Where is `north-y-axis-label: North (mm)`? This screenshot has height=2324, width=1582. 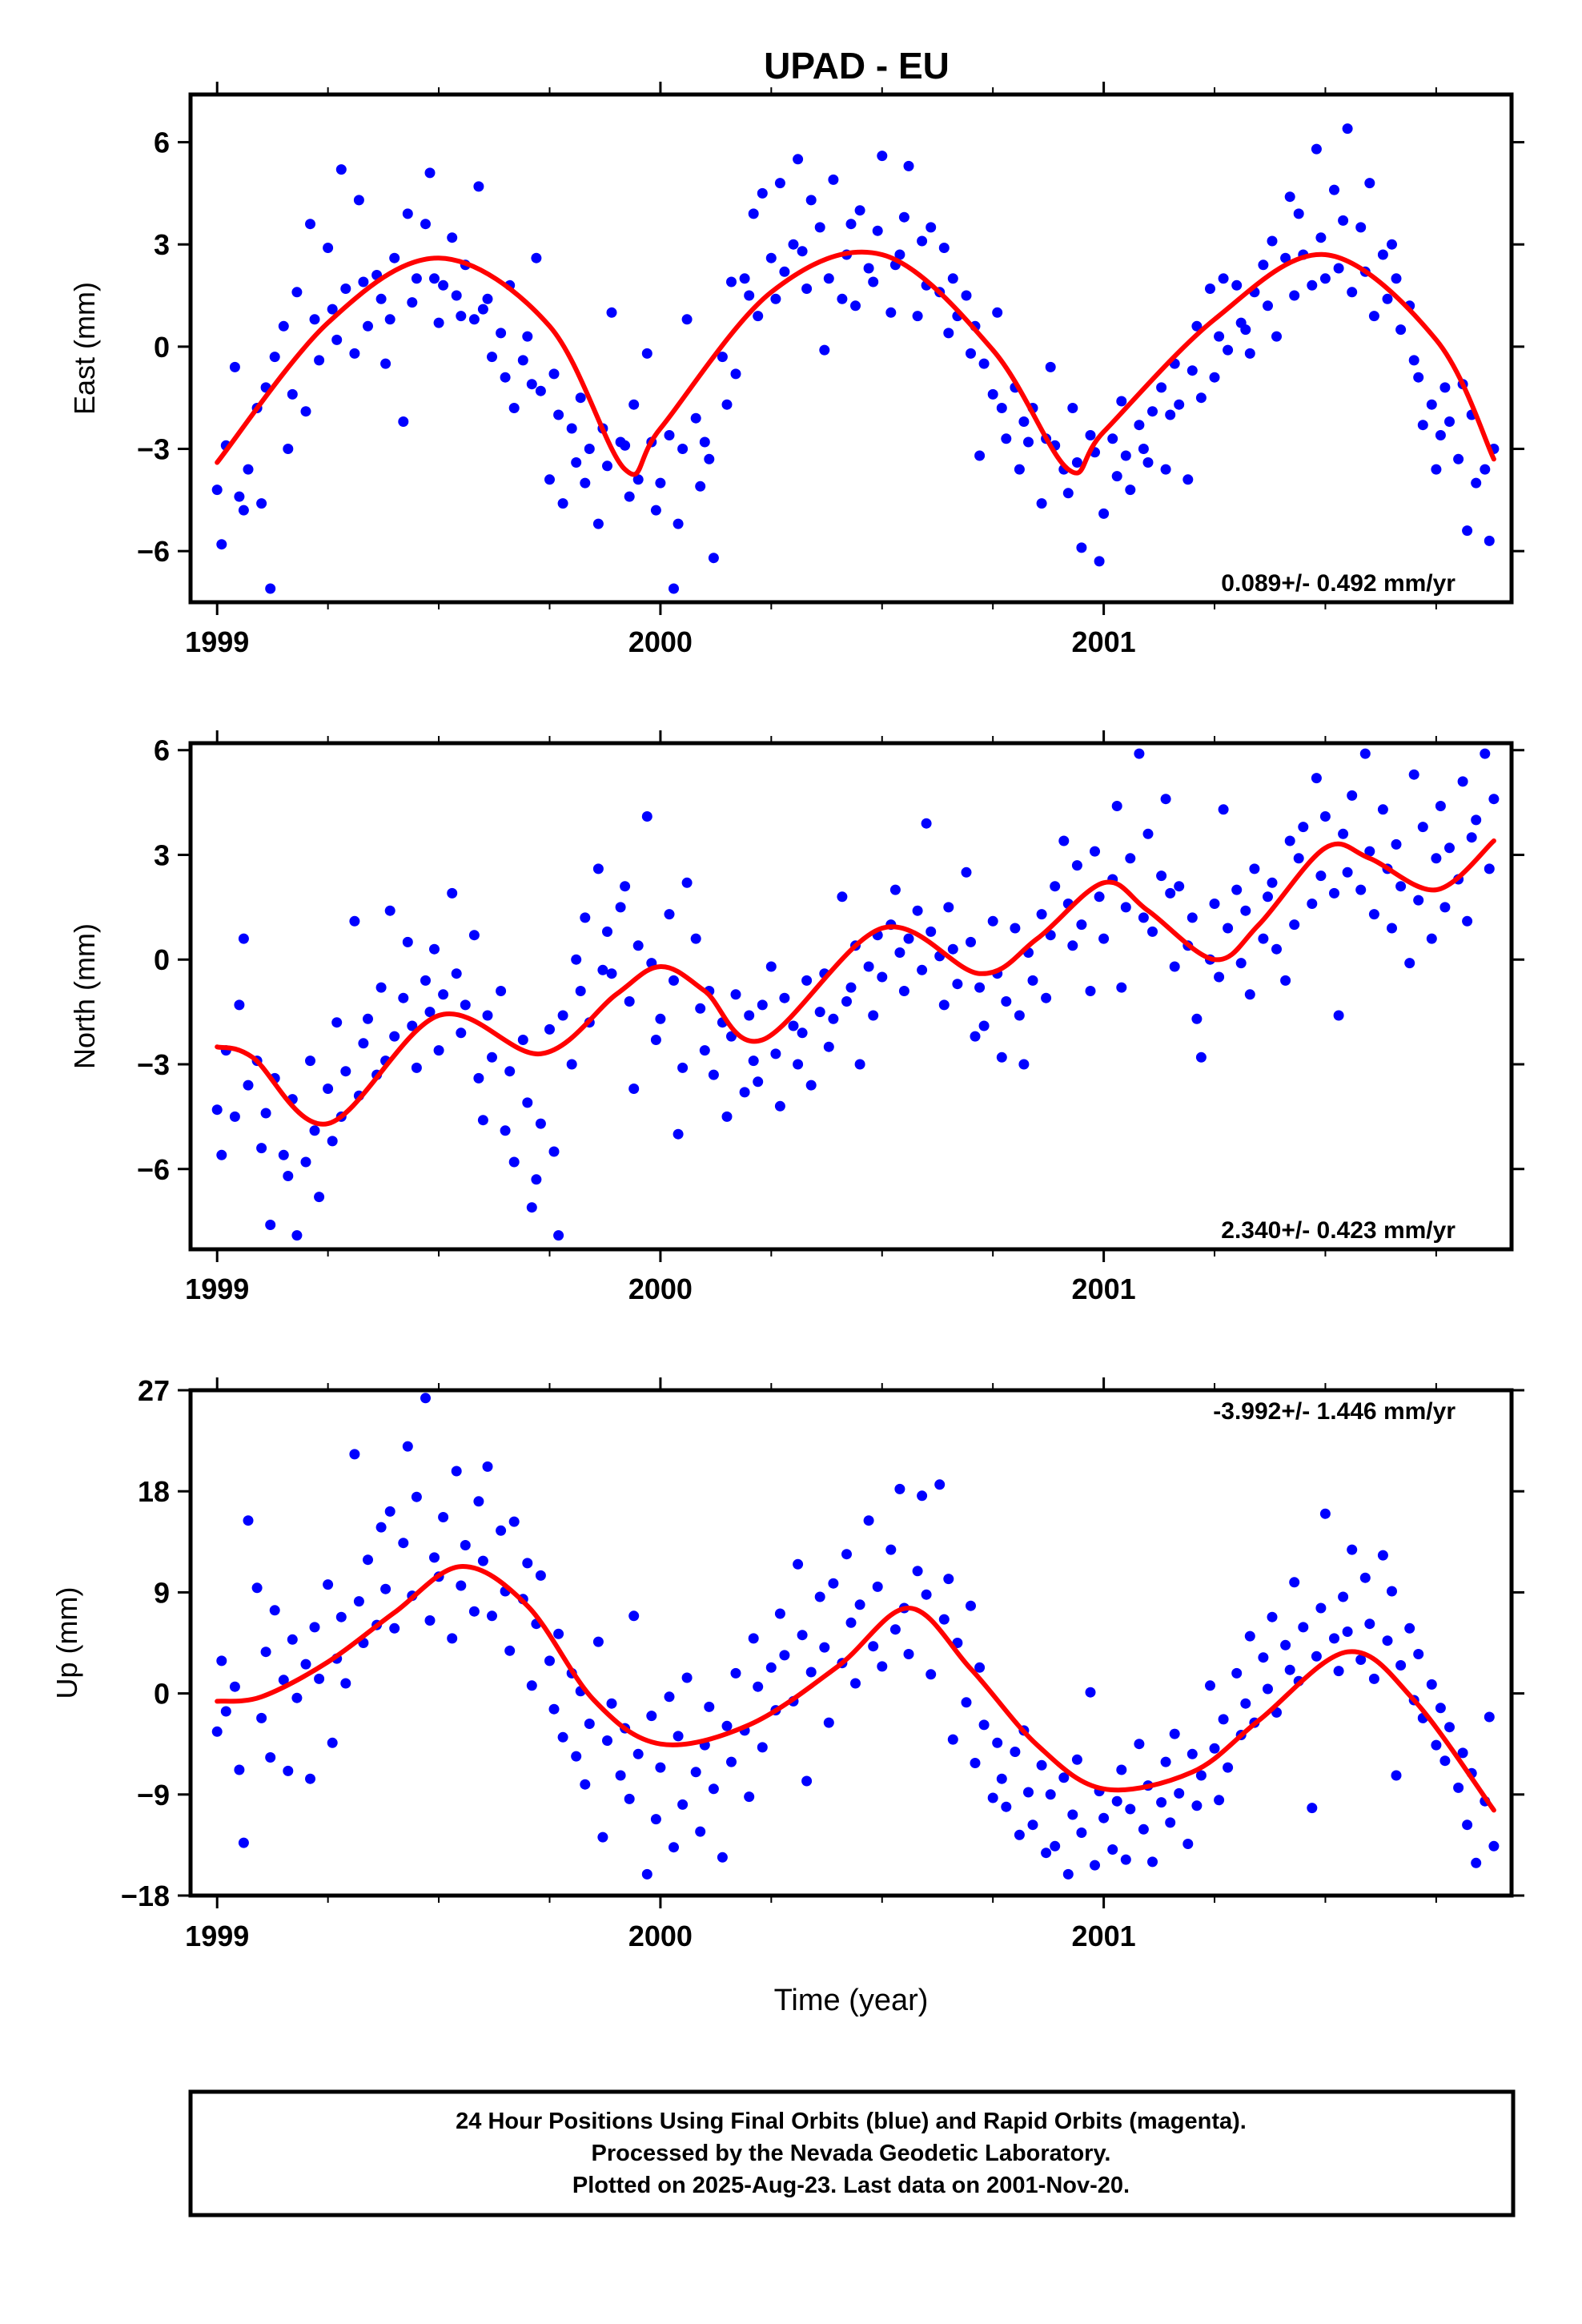
north-y-axis-label: North (mm) is located at coordinates (84, 996).